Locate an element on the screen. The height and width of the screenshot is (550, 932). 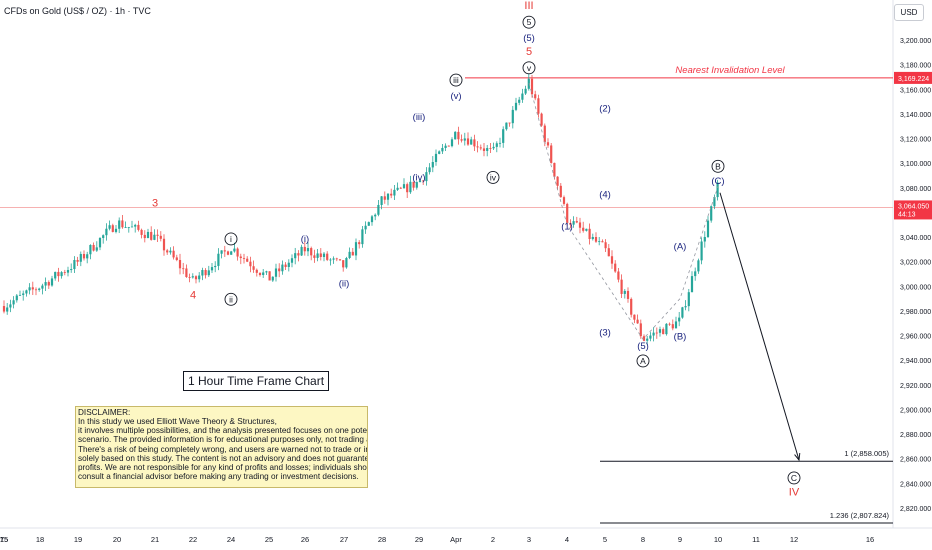
wave-label: (B) is located at coordinates (680, 336).